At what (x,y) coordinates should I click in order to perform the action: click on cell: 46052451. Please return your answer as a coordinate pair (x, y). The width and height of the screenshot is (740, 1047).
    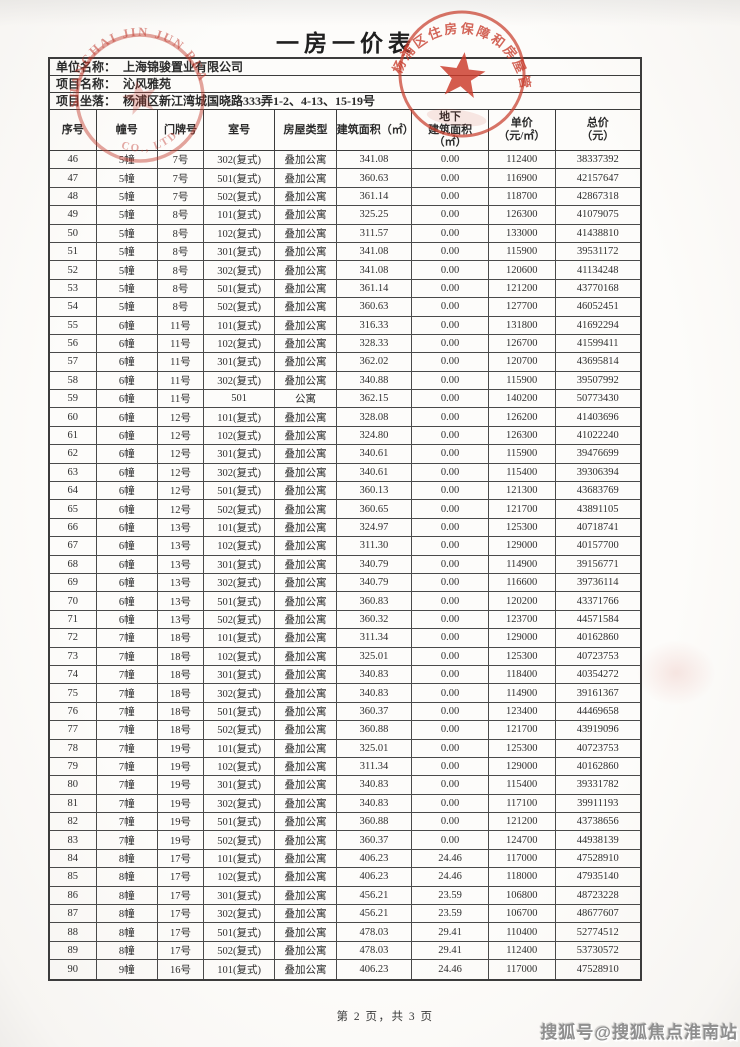
    Looking at the image, I should click on (597, 307).